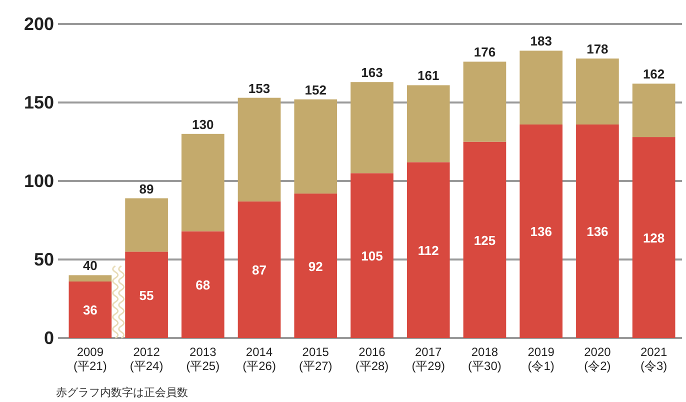 This screenshot has width=686, height=402. Describe the element at coordinates (49, 338) in the screenshot. I see `y-tick-label: 0` at that location.